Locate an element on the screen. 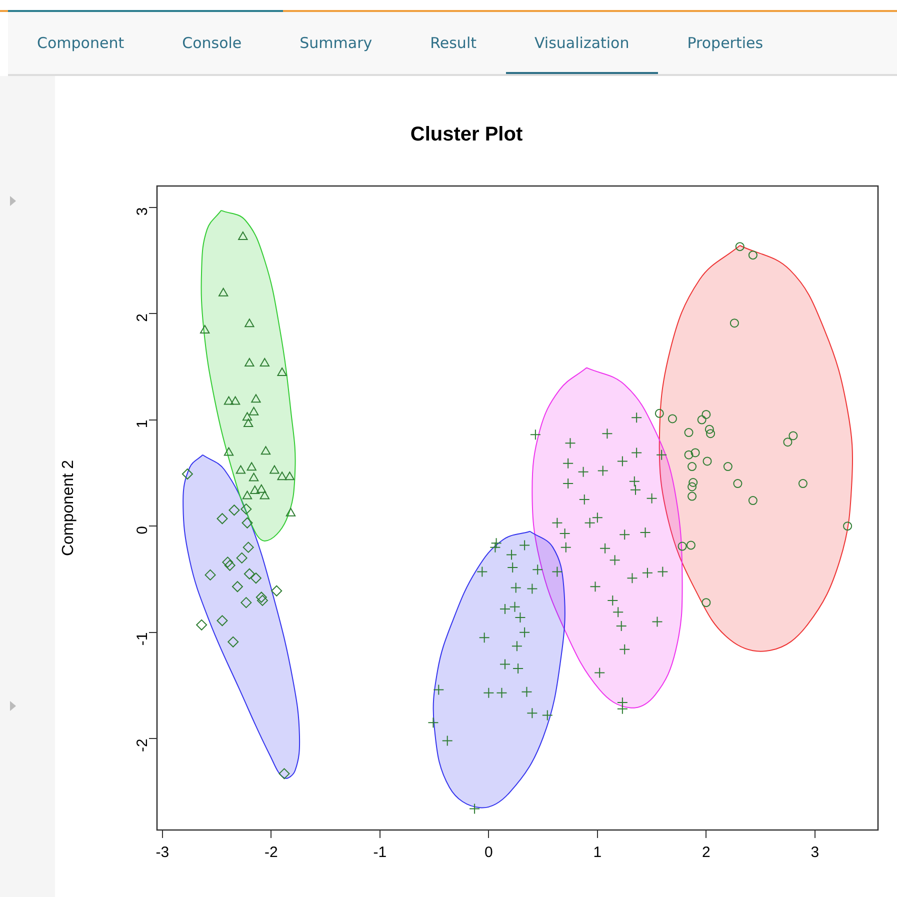  x-tick-label: 1 is located at coordinates (597, 853).